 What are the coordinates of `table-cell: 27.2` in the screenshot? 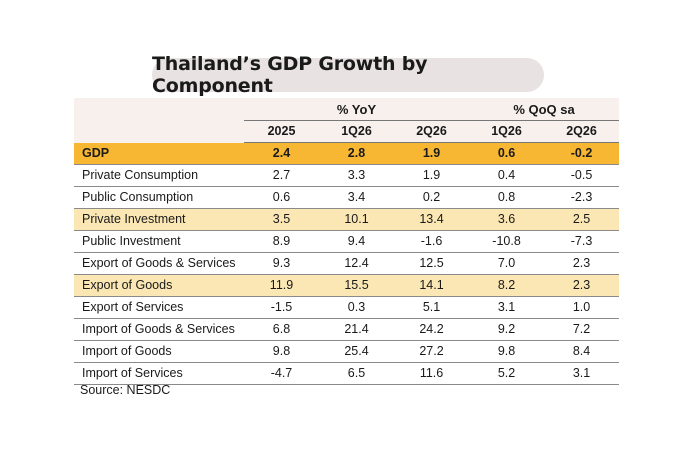 It's located at (432, 351).